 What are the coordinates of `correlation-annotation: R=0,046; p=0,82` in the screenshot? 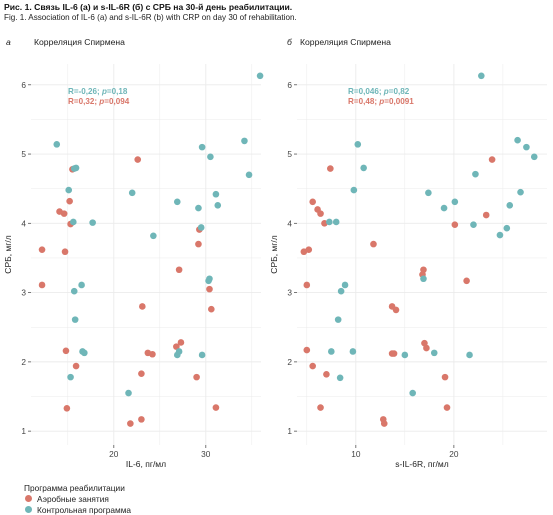 It's located at (379, 91).